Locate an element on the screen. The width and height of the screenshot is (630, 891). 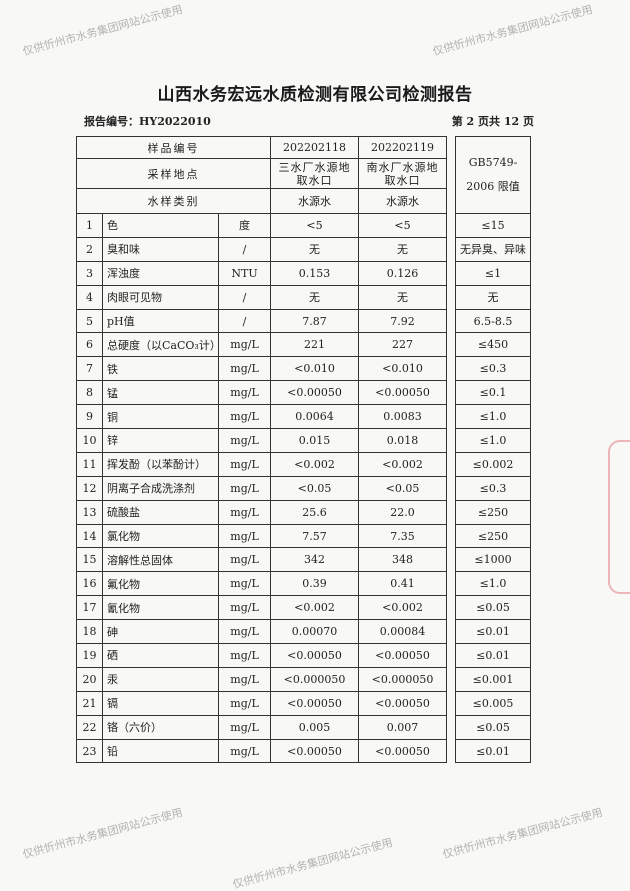
limit-value: ≤0.01 is located at coordinates (493, 632).